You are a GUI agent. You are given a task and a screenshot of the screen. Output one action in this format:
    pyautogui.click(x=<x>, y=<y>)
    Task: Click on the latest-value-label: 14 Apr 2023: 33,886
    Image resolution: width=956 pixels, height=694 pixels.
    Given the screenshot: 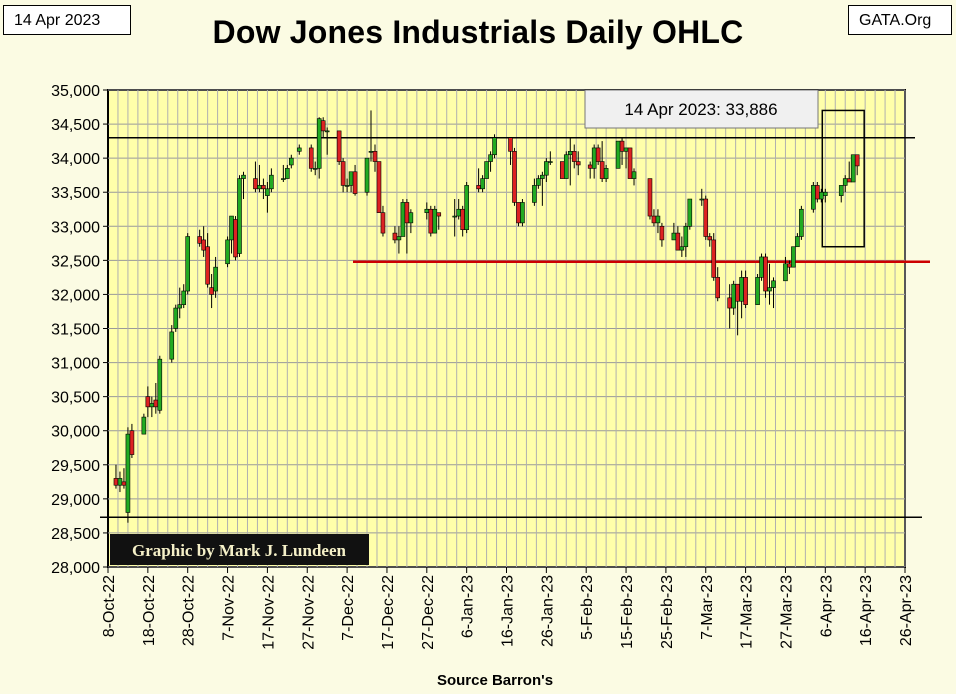 What is the action you would take?
    pyautogui.click(x=700, y=109)
    